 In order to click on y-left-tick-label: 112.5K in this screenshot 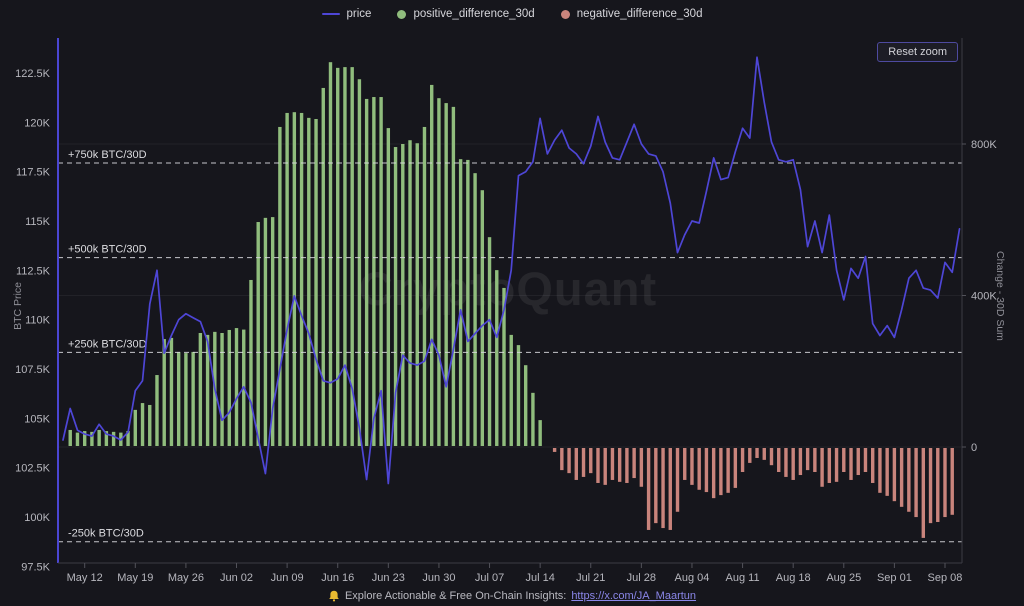, I will do `click(33, 271)`.